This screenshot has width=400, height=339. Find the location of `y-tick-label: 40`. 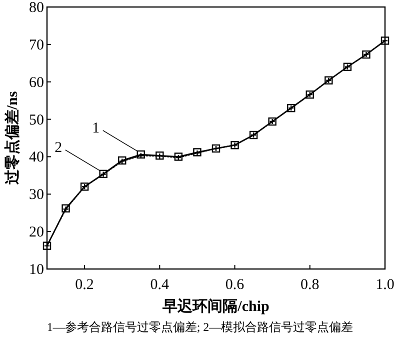

y-tick-label: 40 is located at coordinates (36, 158).